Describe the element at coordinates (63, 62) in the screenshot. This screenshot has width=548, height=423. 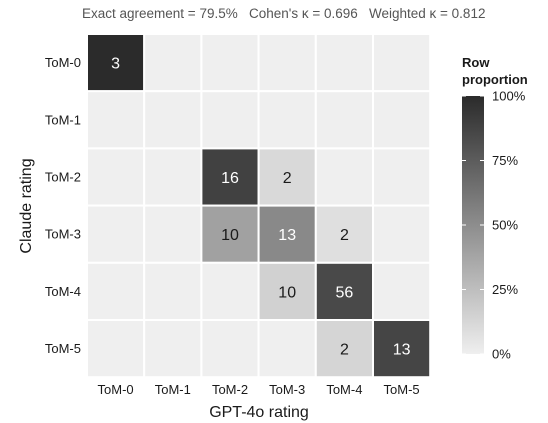
I see `y-tick-label: ToM-0` at that location.